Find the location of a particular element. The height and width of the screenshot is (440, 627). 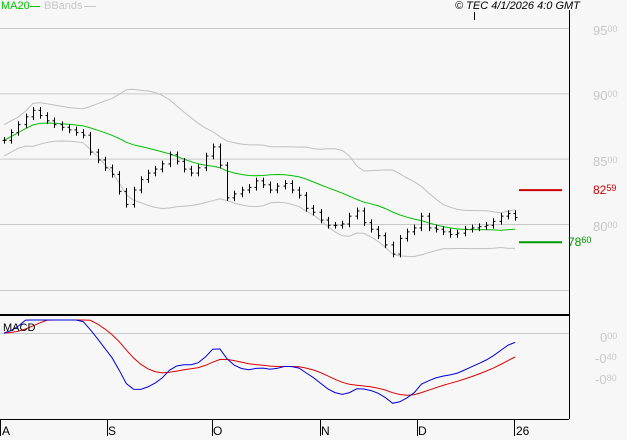

x-label-nov: N is located at coordinates (325, 431).